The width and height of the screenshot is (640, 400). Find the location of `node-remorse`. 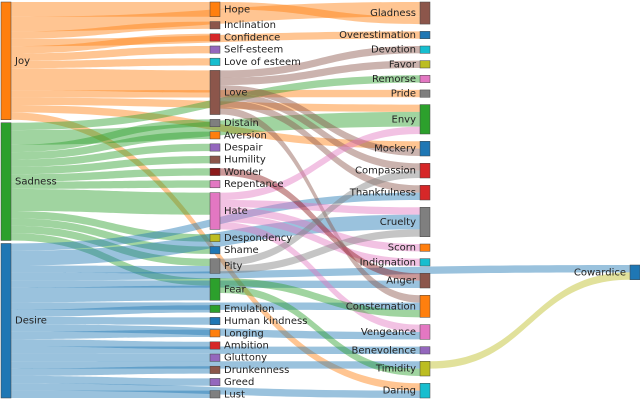

node-remorse is located at coordinates (425, 79).